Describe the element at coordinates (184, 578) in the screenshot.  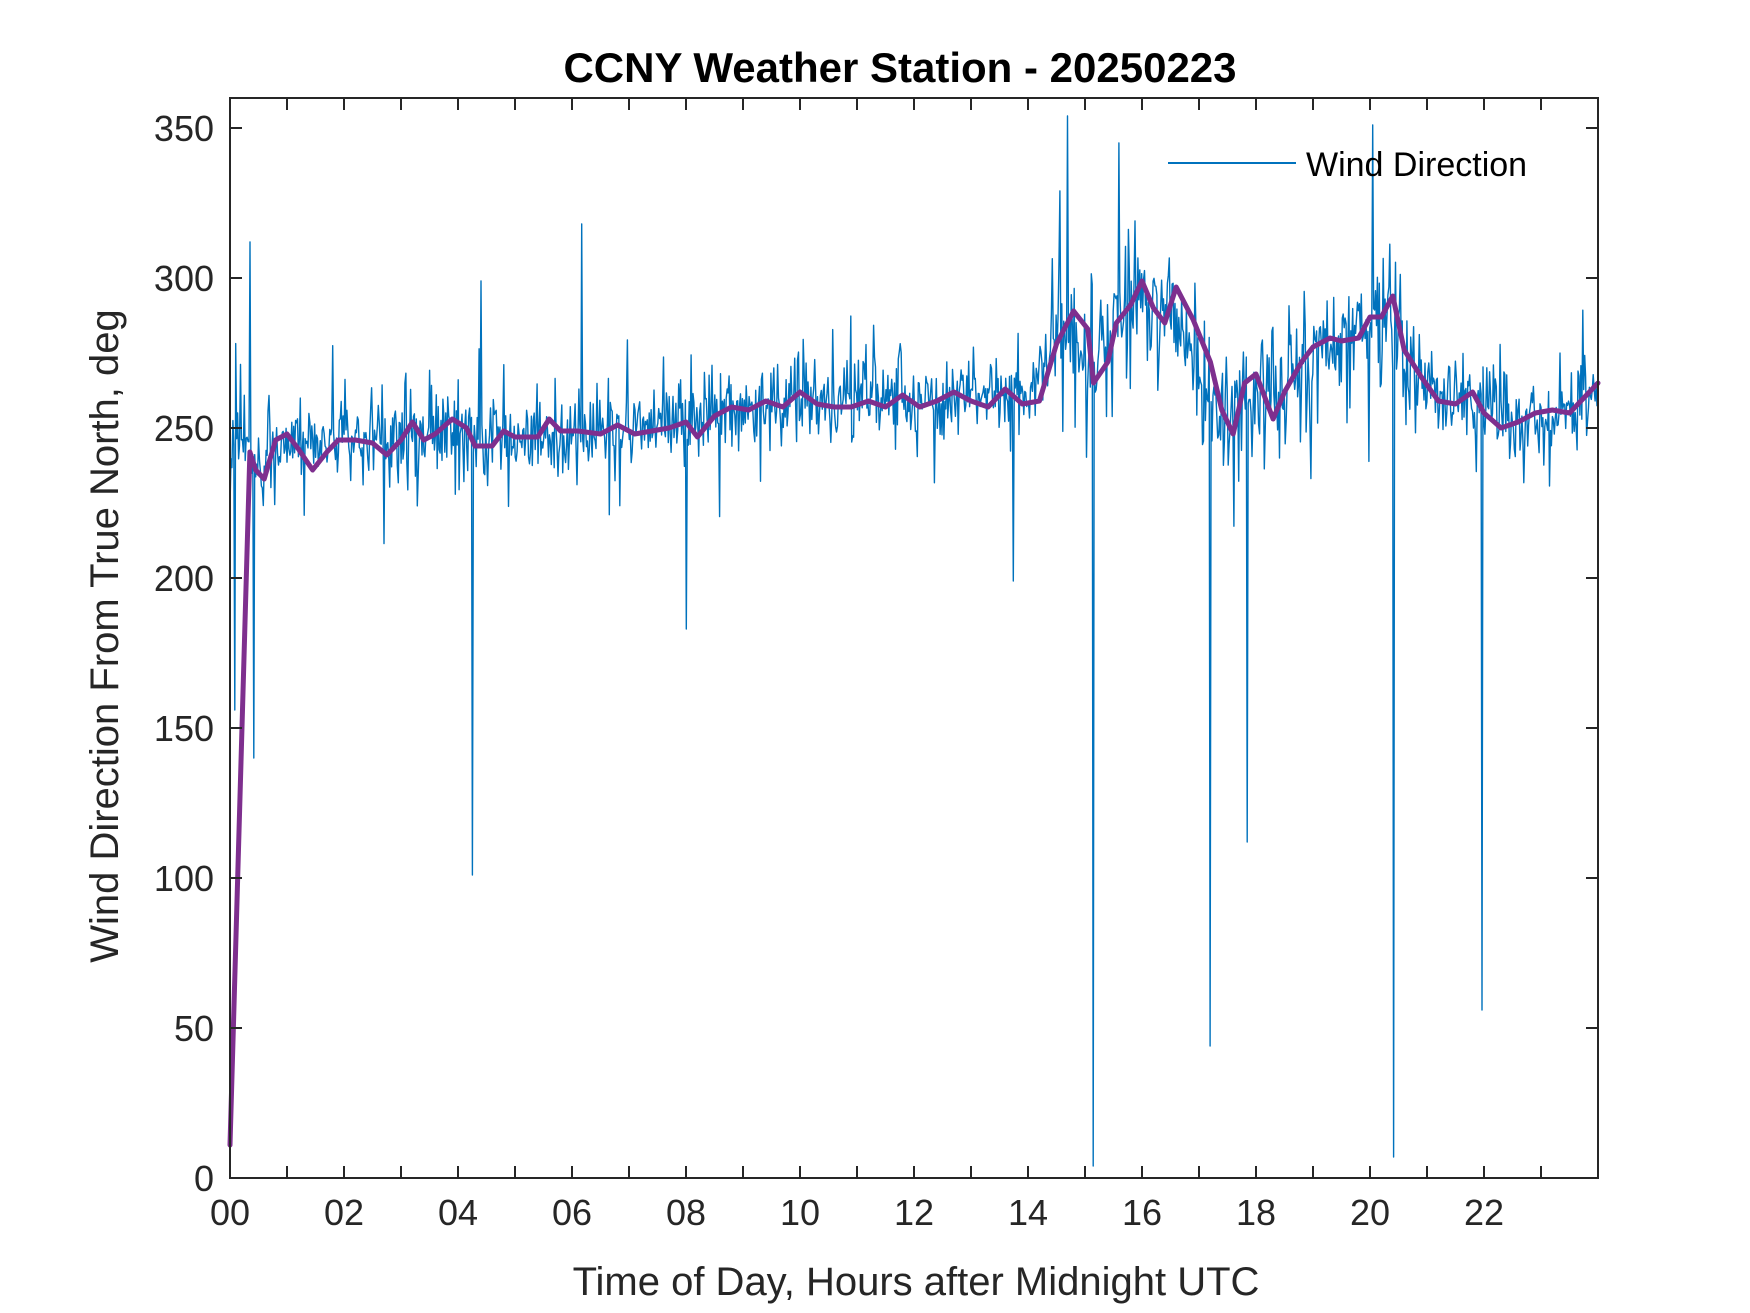
I see `y-tick-label: 200` at that location.